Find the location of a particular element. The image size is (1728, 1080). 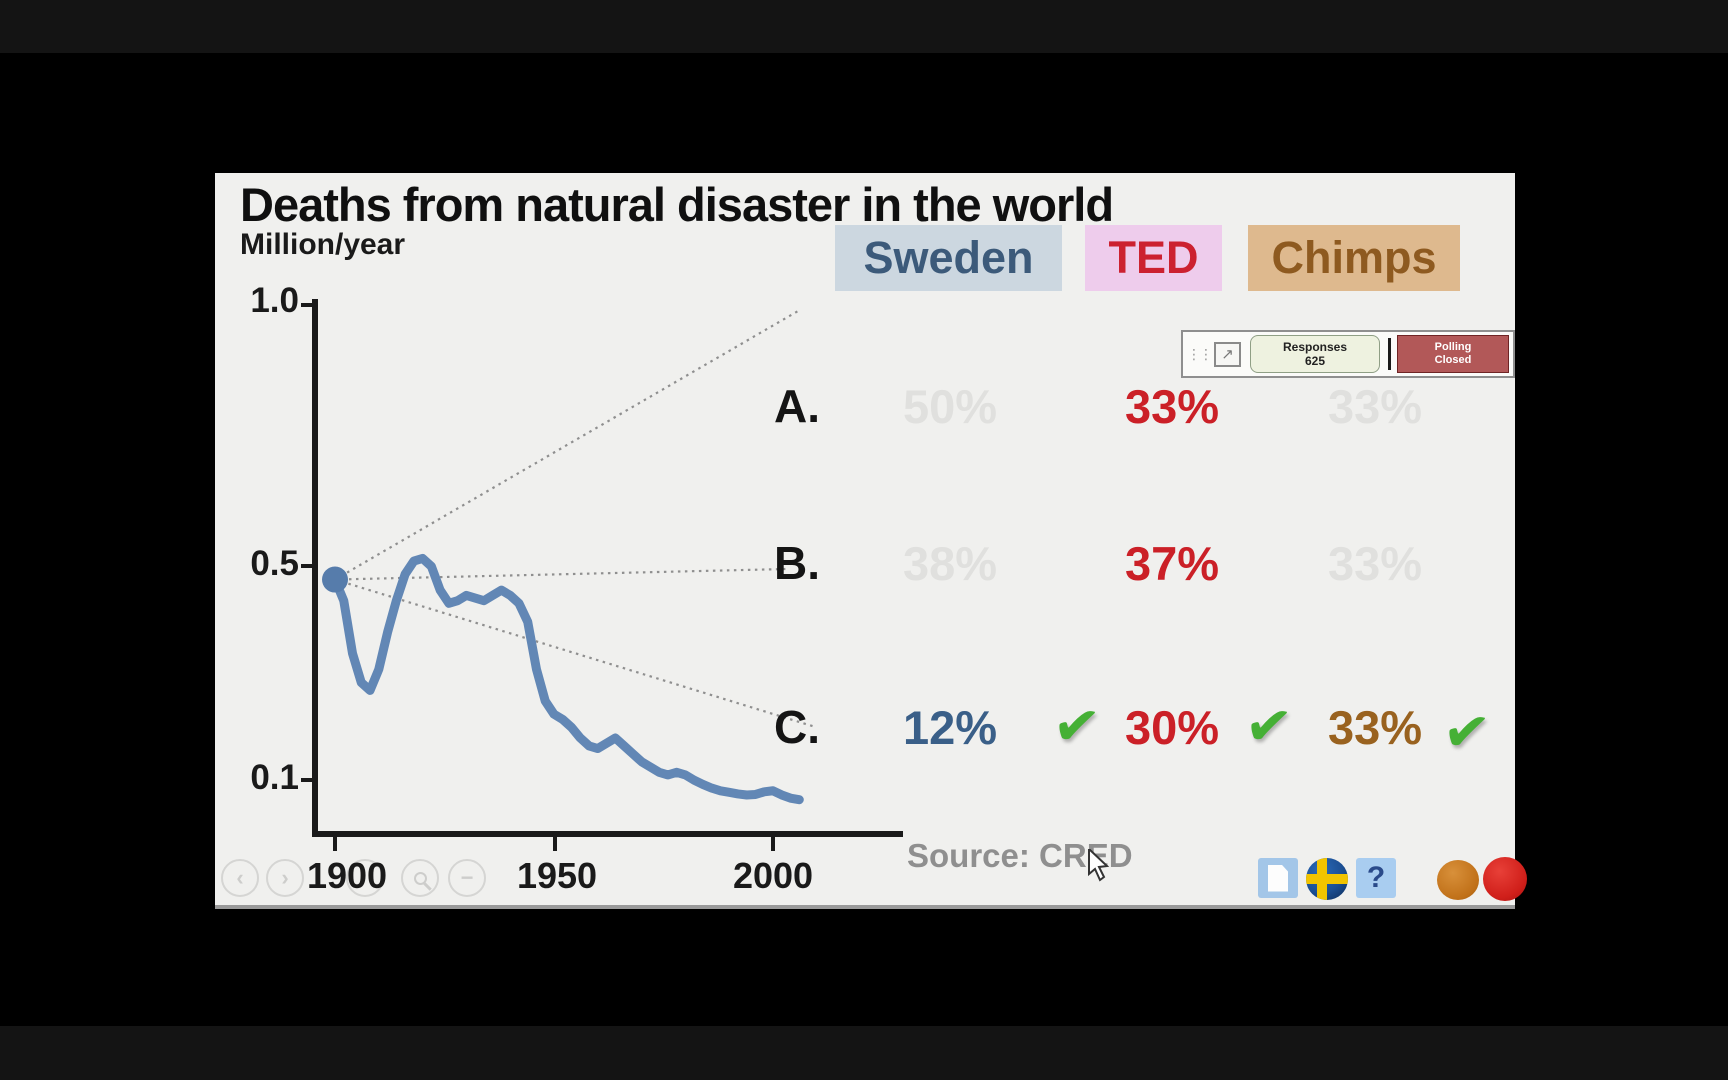

value-a-chimps: 33% is located at coordinates (1375, 406).